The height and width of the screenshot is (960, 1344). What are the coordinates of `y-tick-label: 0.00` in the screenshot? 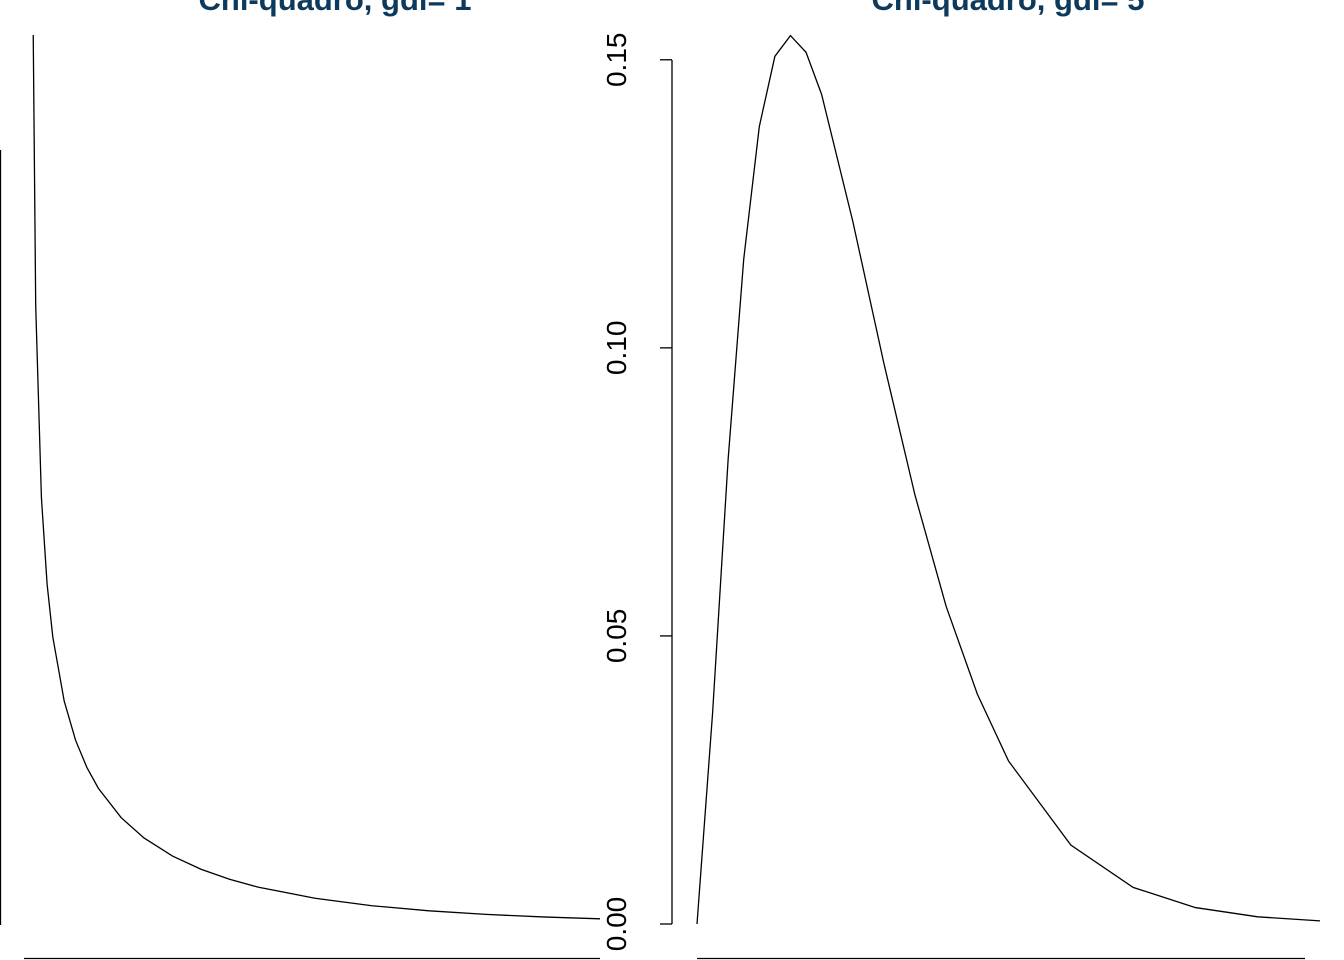 It's located at (616, 924).